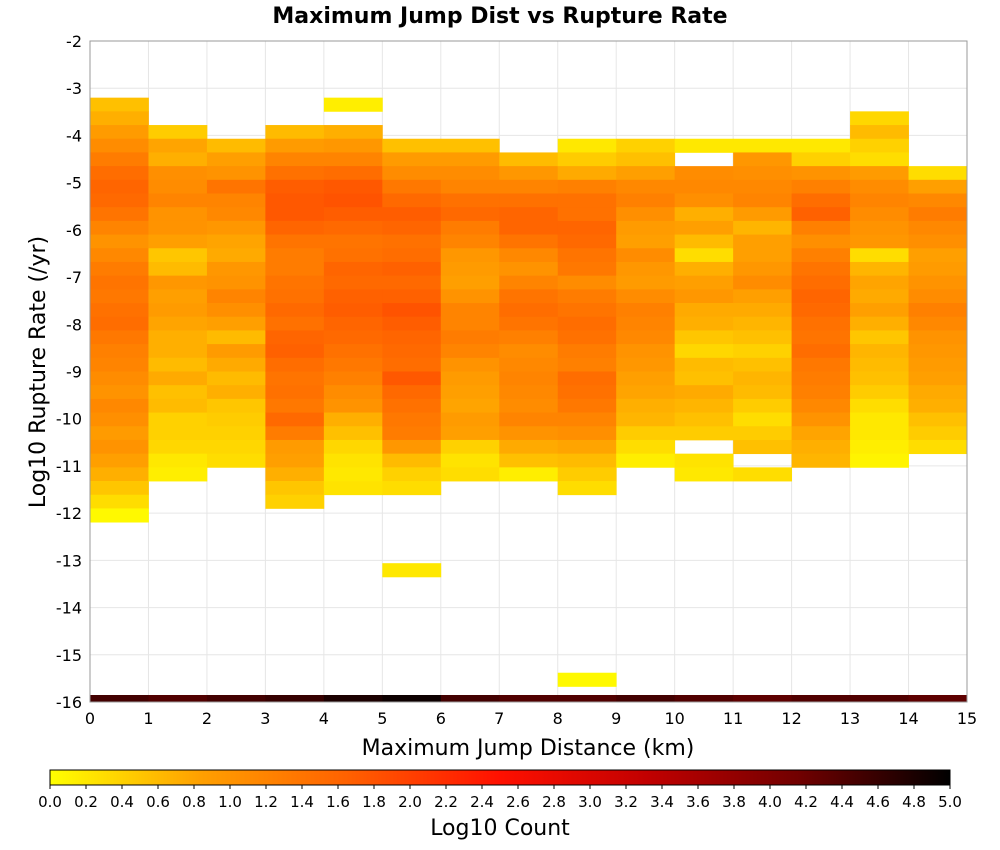 Image resolution: width=1000 pixels, height=850 pixels. What do you see at coordinates (86, 802) in the screenshot?
I see `colorbar-tick-label: 0.2` at bounding box center [86, 802].